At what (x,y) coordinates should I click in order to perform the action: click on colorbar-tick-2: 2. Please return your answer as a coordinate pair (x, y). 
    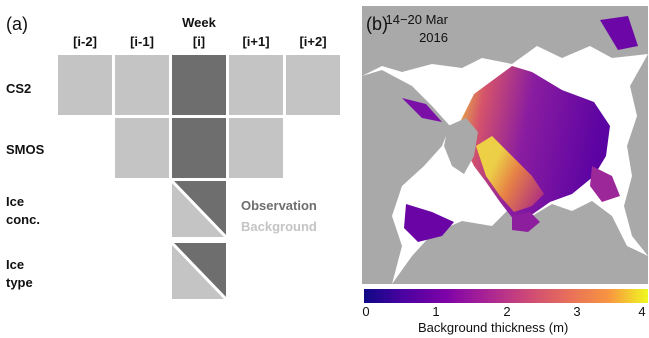
    Looking at the image, I should click on (507, 311).